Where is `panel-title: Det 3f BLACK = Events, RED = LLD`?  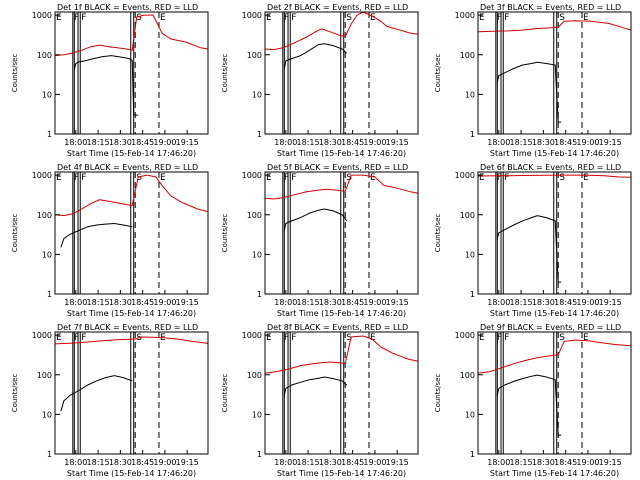
panel-title: Det 3f BLACK = Events, RED = LLD is located at coordinates (550, 7).